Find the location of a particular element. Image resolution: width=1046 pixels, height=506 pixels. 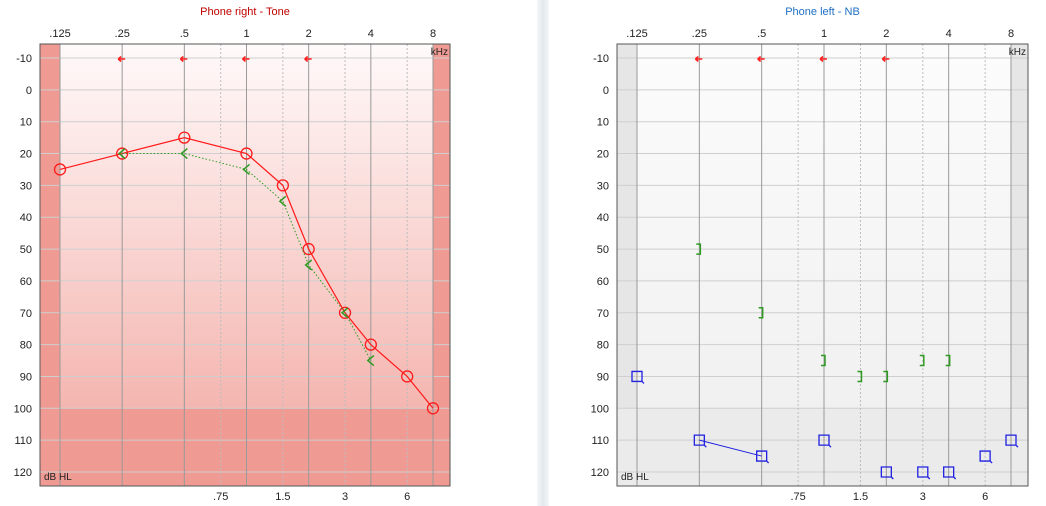

x-tick-label-bottom: 1.5 is located at coordinates (282, 497).